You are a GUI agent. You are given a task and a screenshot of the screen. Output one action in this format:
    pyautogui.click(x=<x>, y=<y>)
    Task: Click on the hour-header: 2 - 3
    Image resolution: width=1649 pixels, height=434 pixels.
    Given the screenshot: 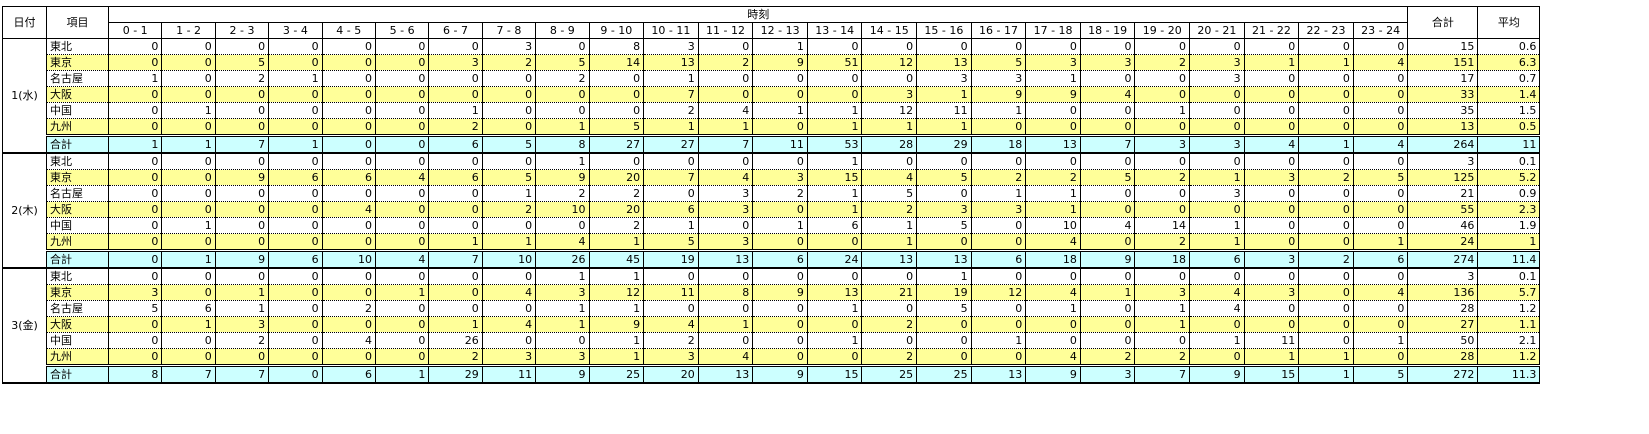 What is the action you would take?
    pyautogui.click(x=242, y=30)
    